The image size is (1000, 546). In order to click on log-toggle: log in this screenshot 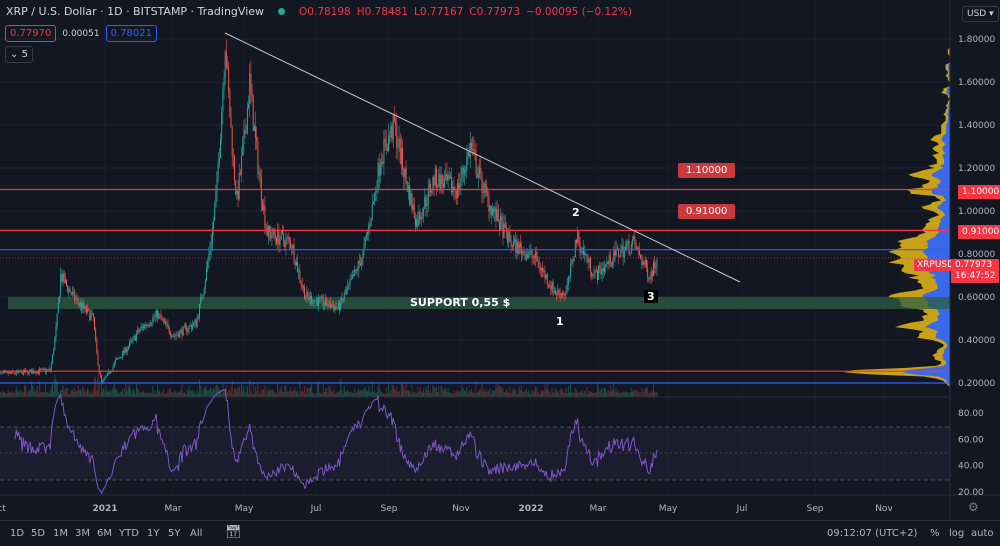, I will do `click(957, 533)`.